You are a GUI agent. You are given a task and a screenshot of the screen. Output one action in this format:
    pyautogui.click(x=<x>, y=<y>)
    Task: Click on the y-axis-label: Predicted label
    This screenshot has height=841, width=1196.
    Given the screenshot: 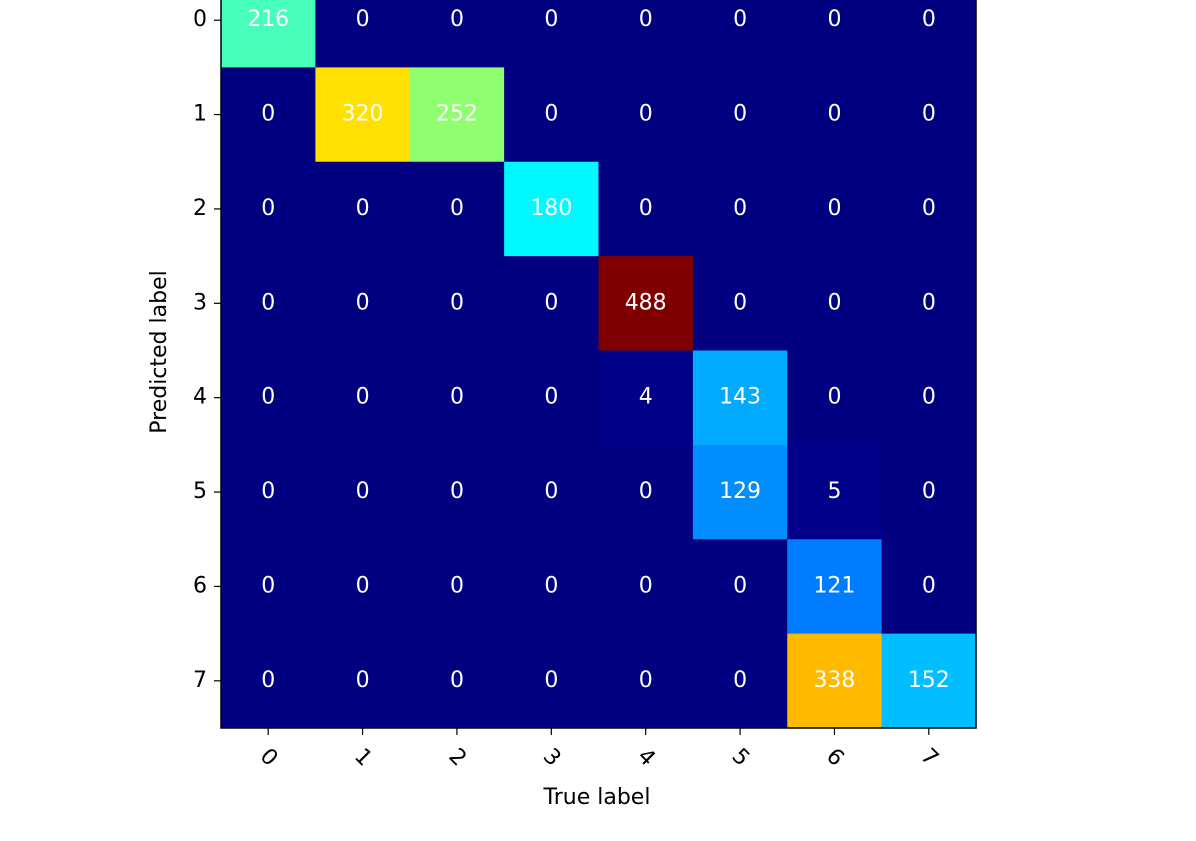 What is the action you would take?
    pyautogui.click(x=159, y=351)
    